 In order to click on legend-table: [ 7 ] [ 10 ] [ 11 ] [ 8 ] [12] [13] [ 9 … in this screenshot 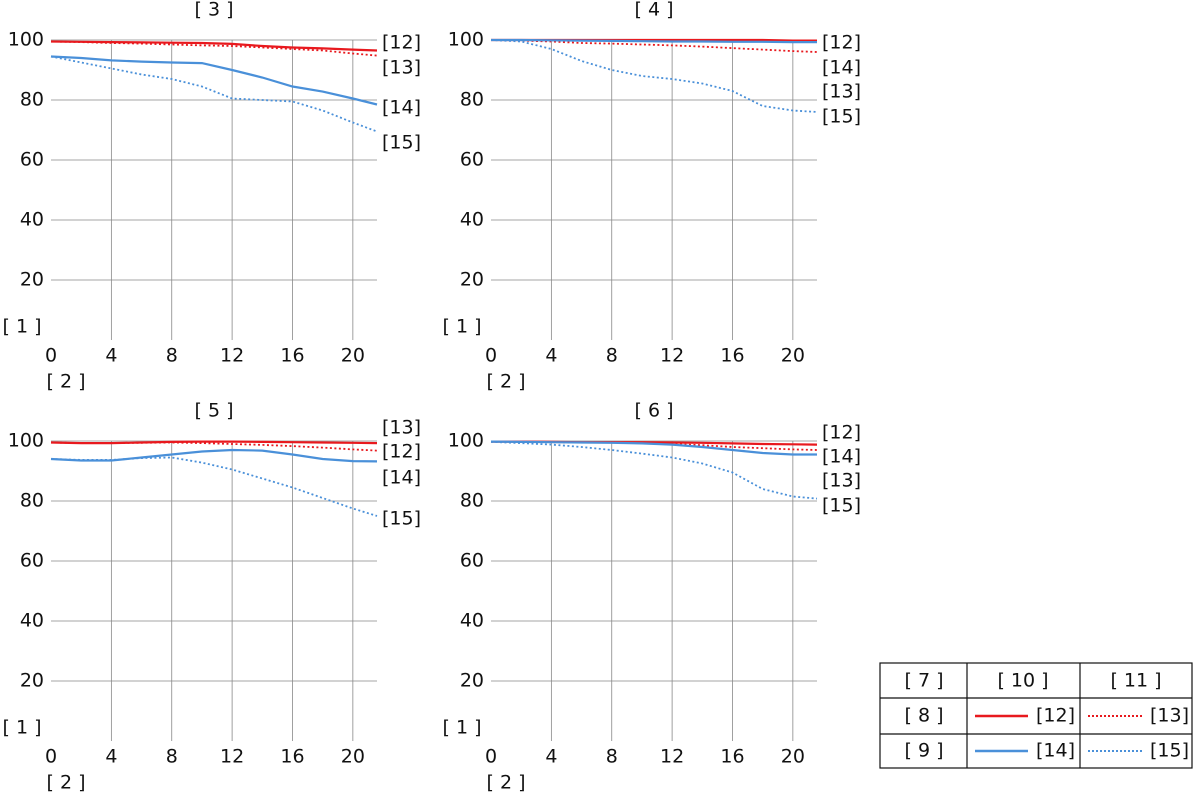, I will do `click(1036, 715)`.